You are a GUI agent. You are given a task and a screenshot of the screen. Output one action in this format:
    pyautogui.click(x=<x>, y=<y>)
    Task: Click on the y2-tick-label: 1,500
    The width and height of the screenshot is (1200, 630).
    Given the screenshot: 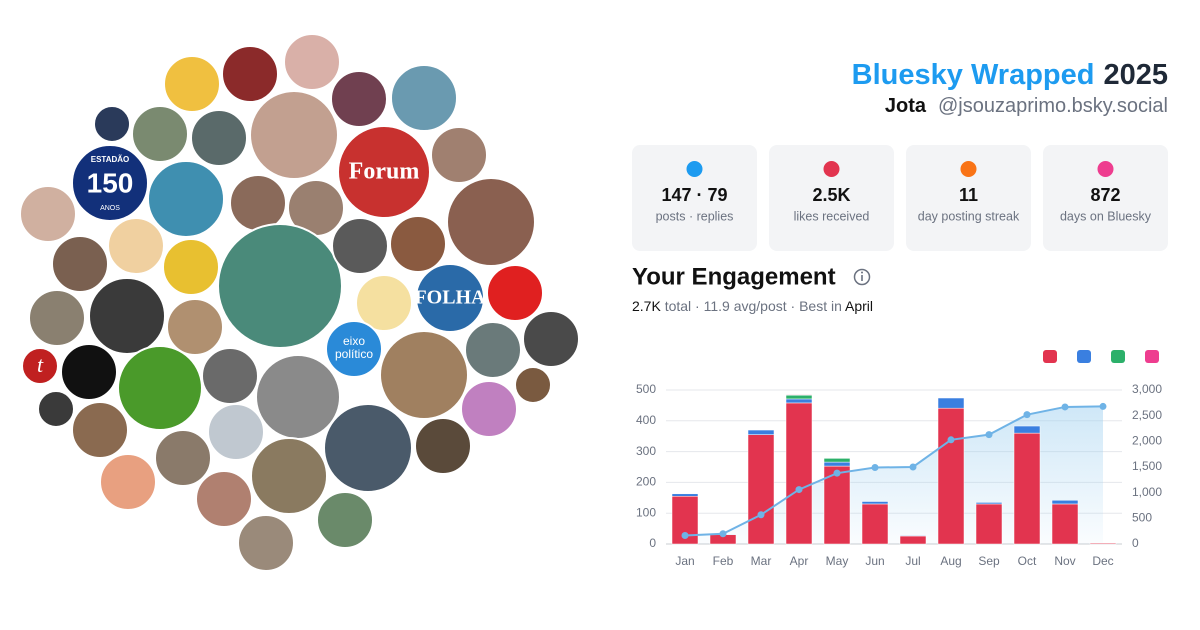 What is the action you would take?
    pyautogui.click(x=1147, y=466)
    